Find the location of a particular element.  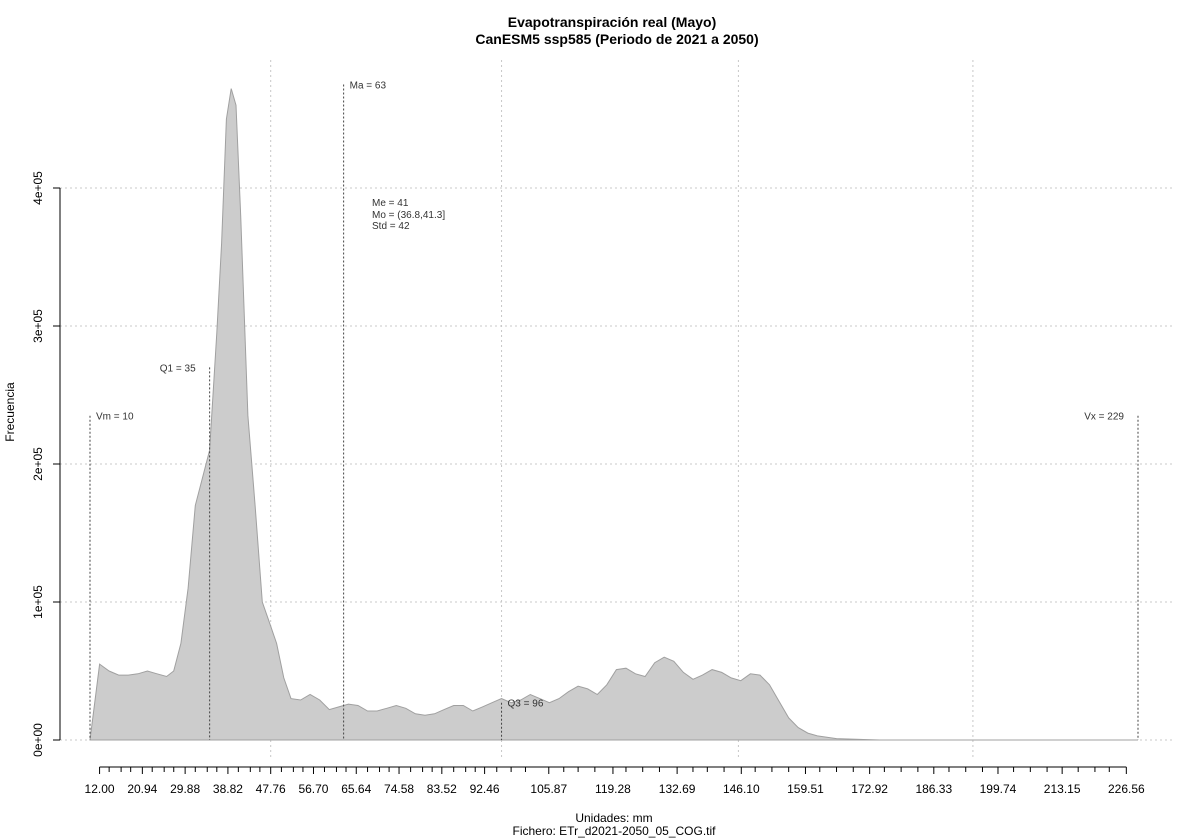

x-tick-label: 213.15 is located at coordinates (1062, 789).